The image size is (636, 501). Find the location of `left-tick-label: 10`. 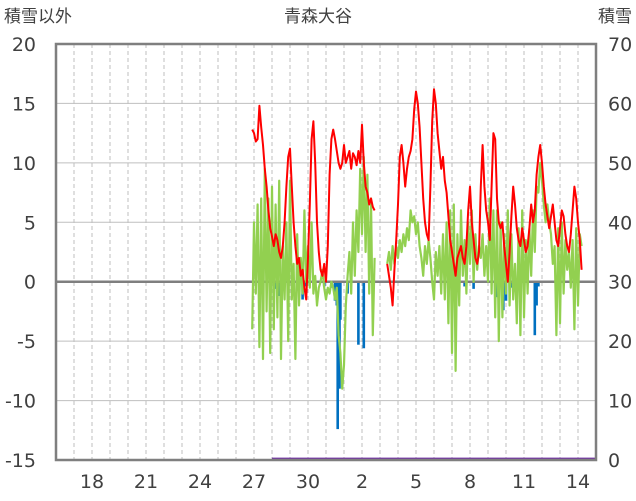

left-tick-label: 10 is located at coordinates (24, 164).